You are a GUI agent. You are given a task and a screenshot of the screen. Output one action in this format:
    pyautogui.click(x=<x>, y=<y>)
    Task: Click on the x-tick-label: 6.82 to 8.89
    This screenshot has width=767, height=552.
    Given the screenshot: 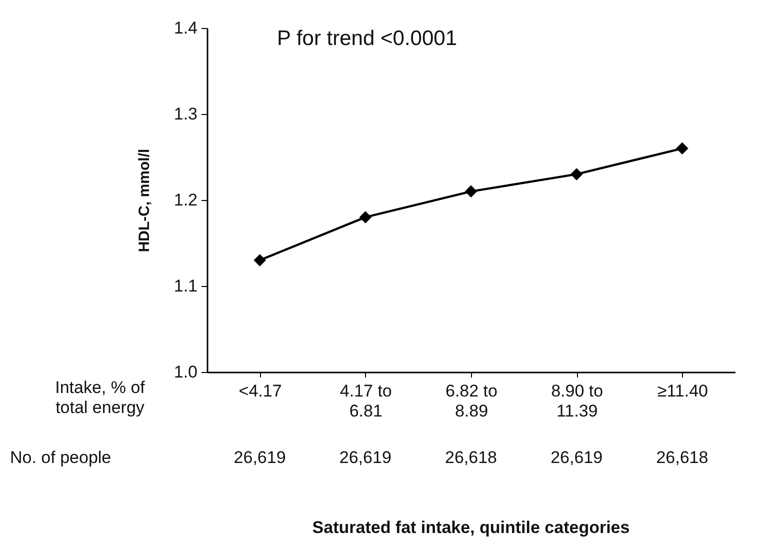 What is the action you would take?
    pyautogui.click(x=472, y=401)
    